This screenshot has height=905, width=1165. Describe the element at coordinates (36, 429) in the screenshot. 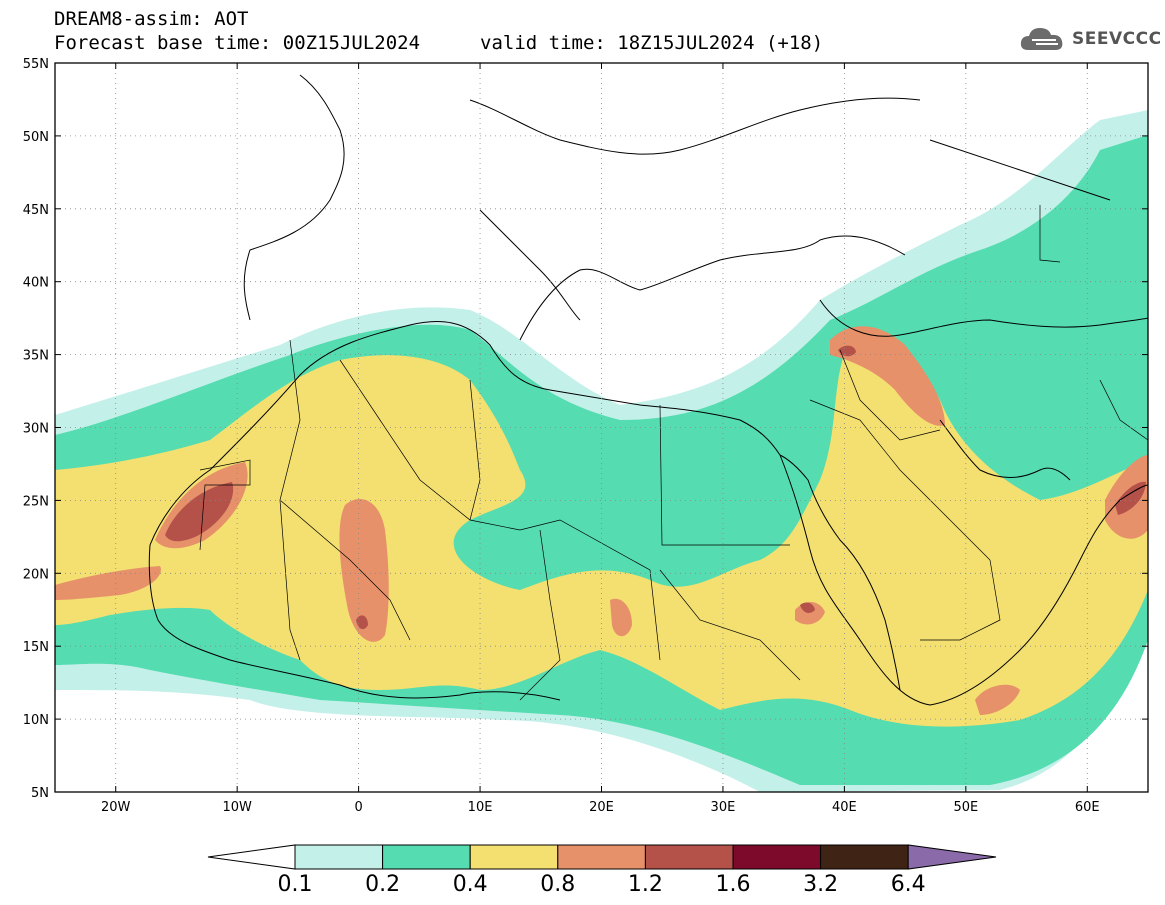

I see `lat-tick-label: 30N` at that location.